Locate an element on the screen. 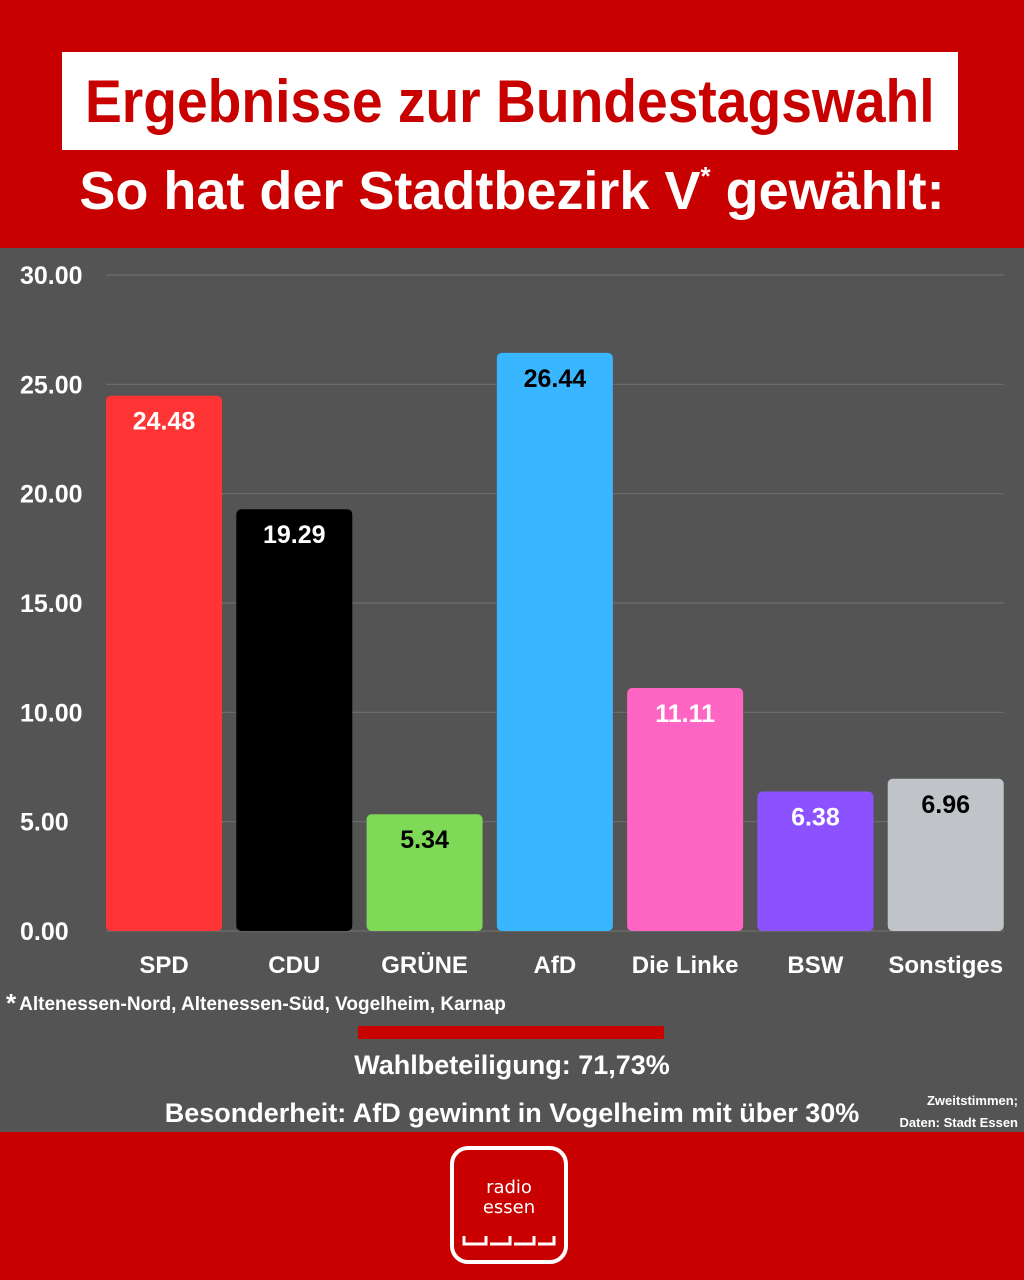  logo-text: radio essen is located at coordinates (509, 1198).